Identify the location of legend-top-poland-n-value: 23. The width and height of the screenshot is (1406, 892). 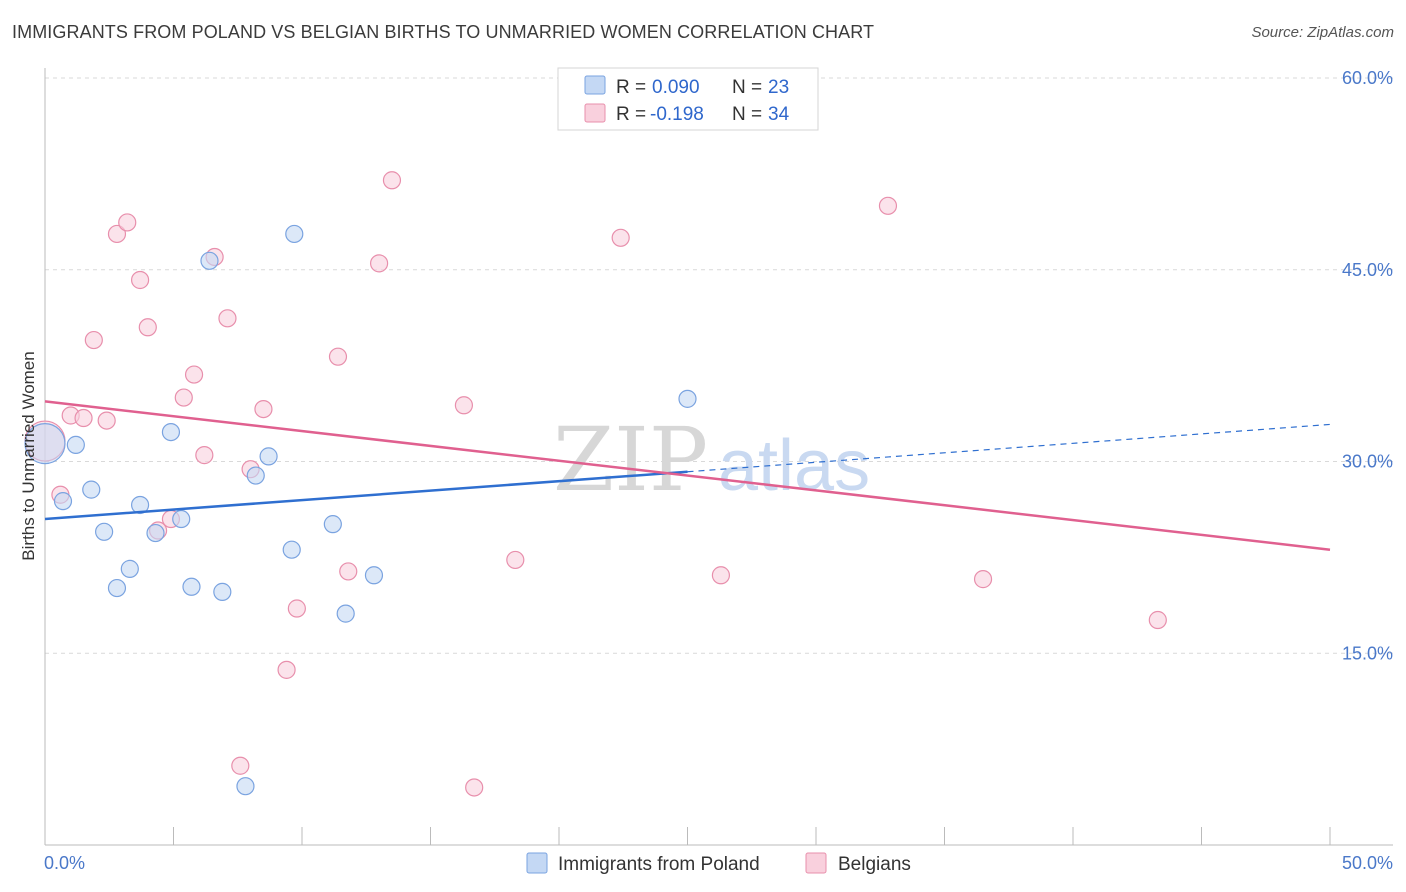
(778, 87).